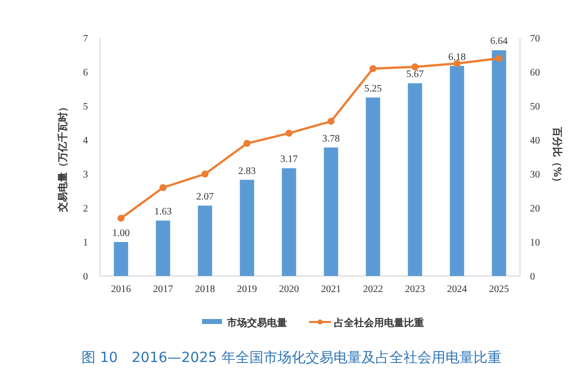 This screenshot has width=583, height=382. I want to click on data-label: 2.83, so click(247, 171).